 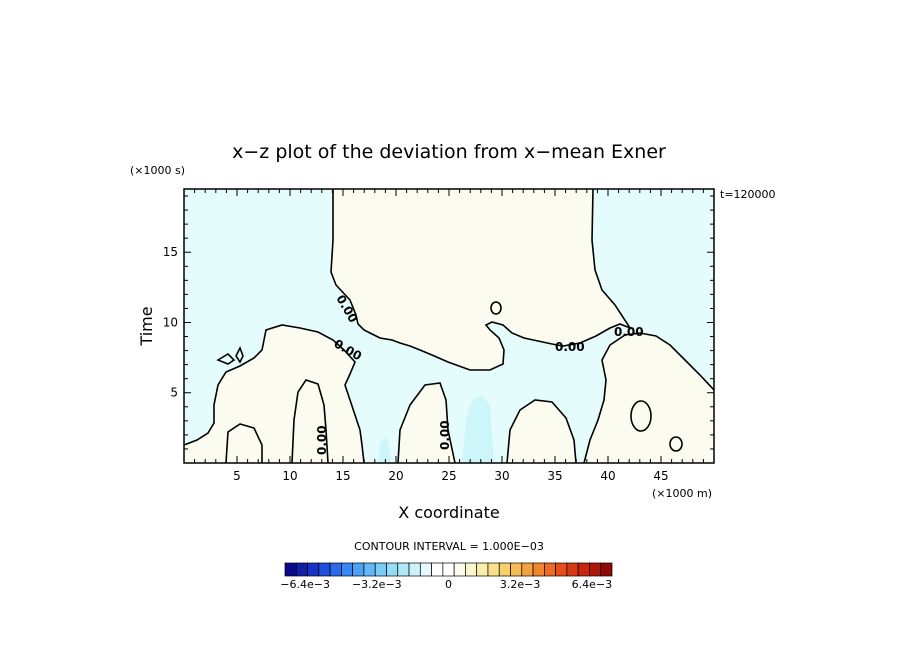 I want to click on contour-interval: CONTOUR INTERVAL = 1.000E−03, so click(x=449, y=546).